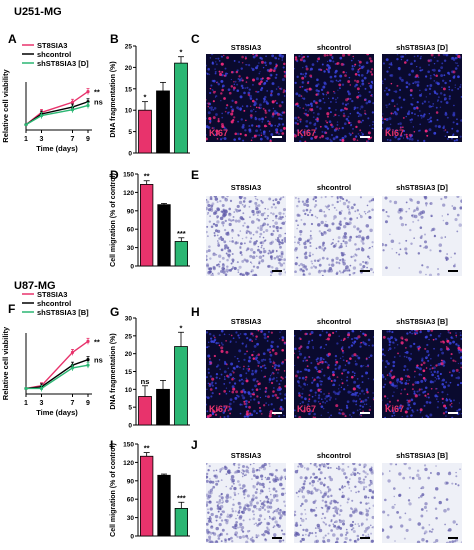 The width and height of the screenshot is (474, 550). What do you see at coordinates (115, 312) in the screenshot?
I see `panel-letter-g: G` at bounding box center [115, 312].